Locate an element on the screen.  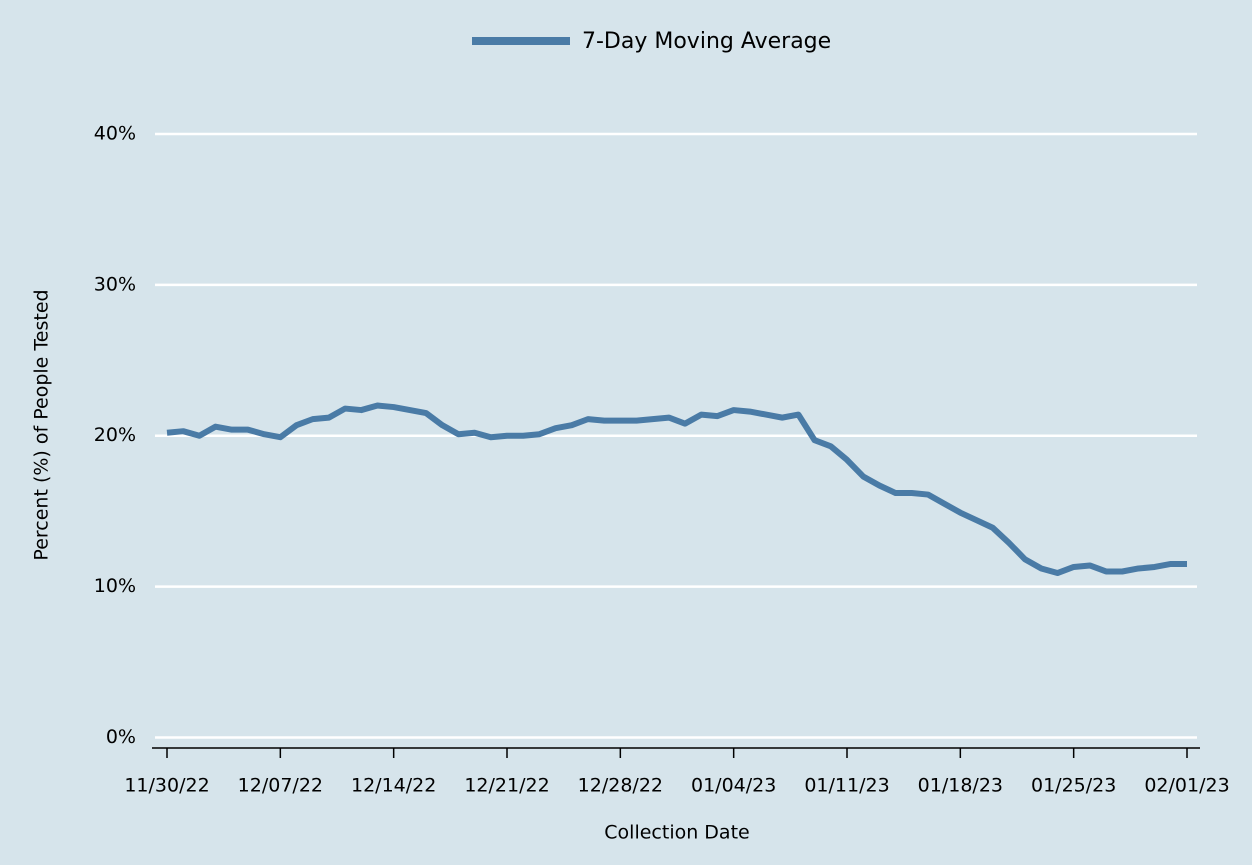
x-tick-label: 01/04/23 is located at coordinates (733, 786).